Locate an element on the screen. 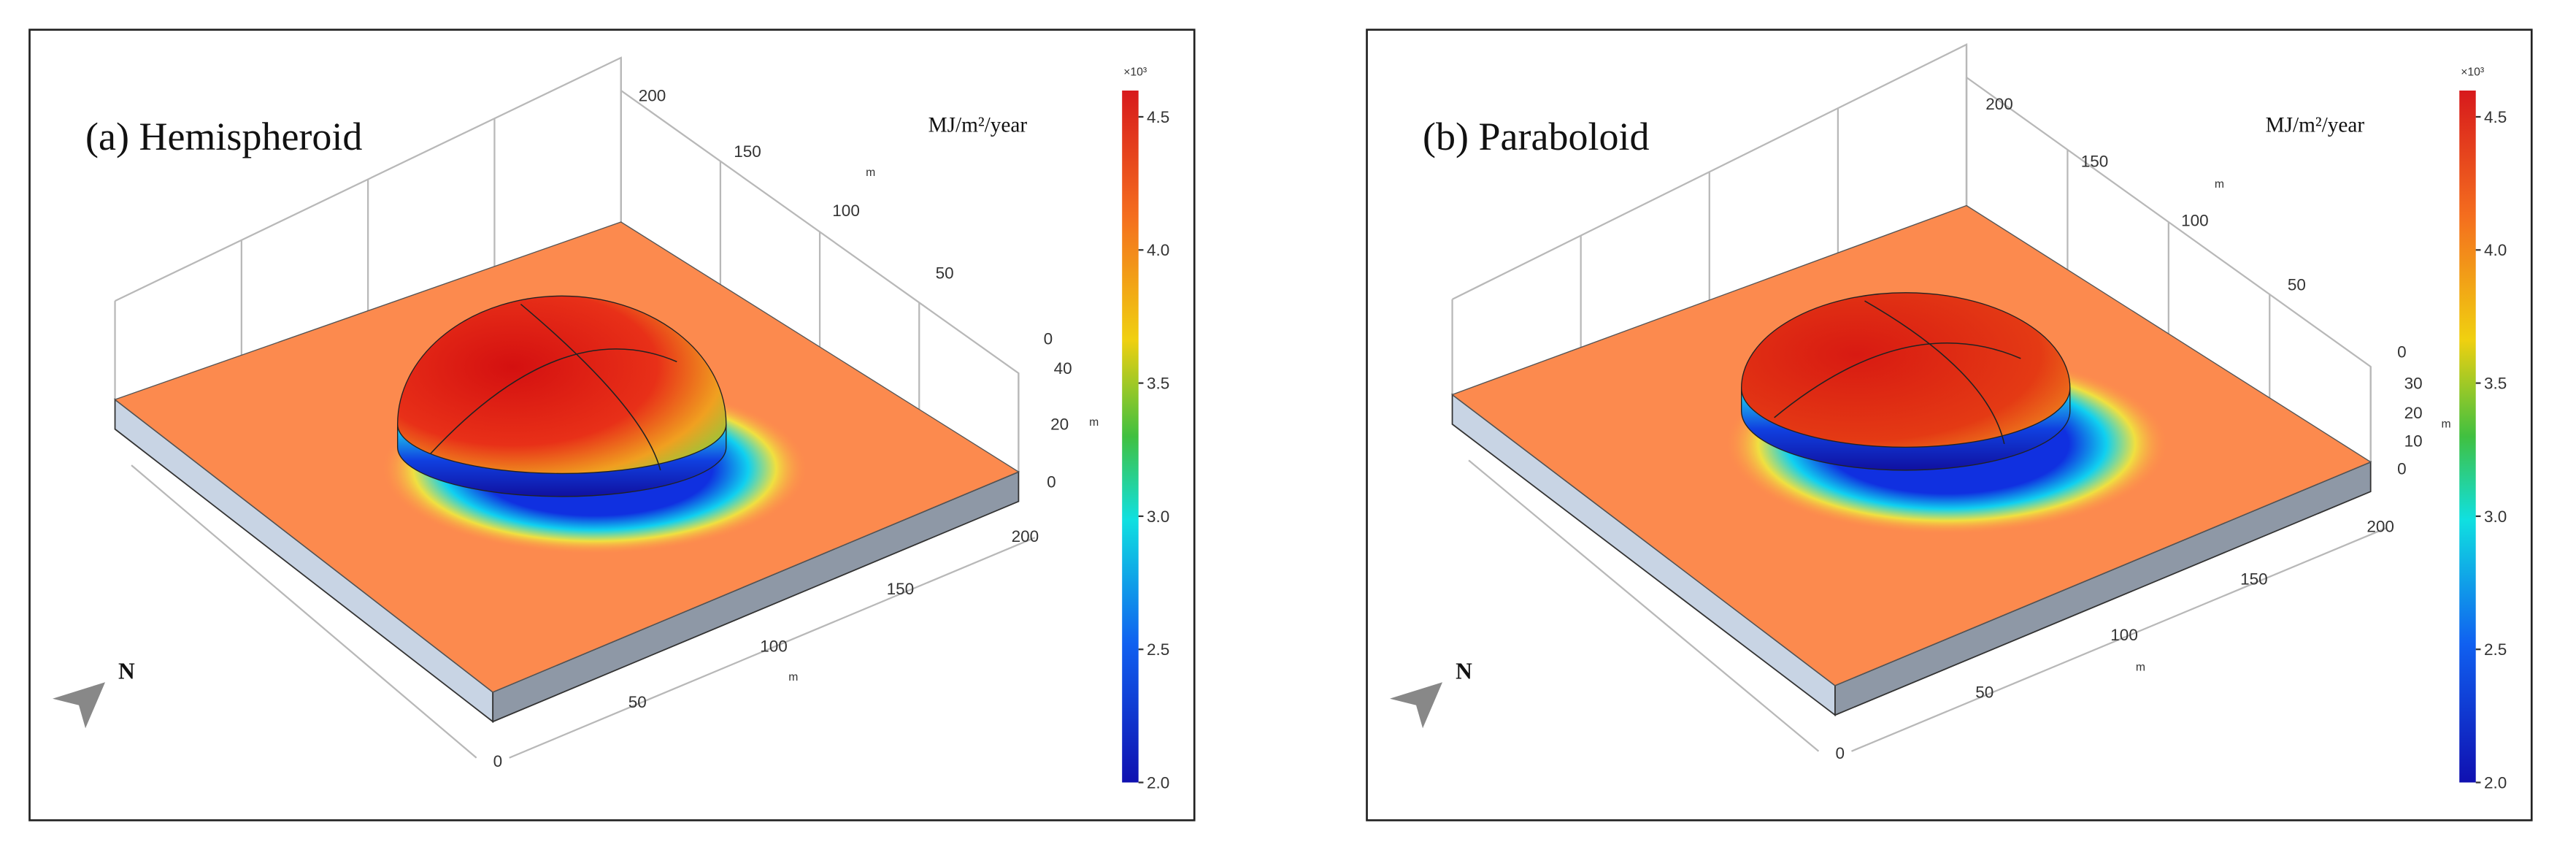 The height and width of the screenshot is (850, 2576). panel-title: (b) Paraboloid is located at coordinates (1536, 136).